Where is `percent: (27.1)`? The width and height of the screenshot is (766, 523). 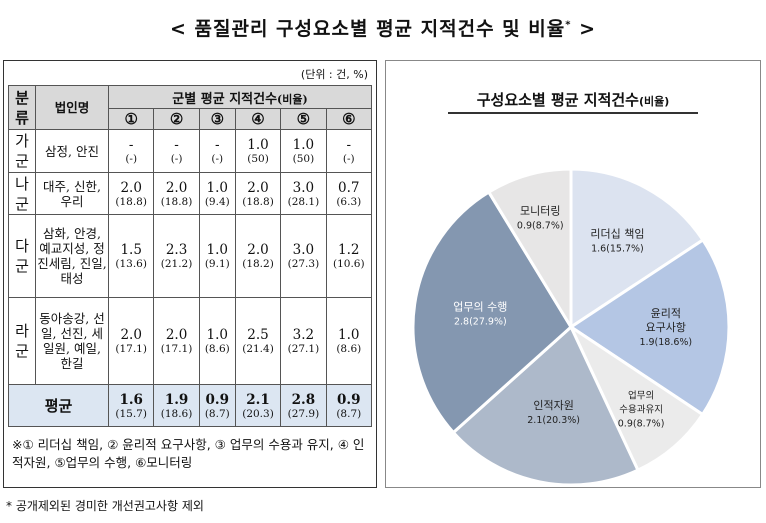 percent: (27.1) is located at coordinates (303, 349).